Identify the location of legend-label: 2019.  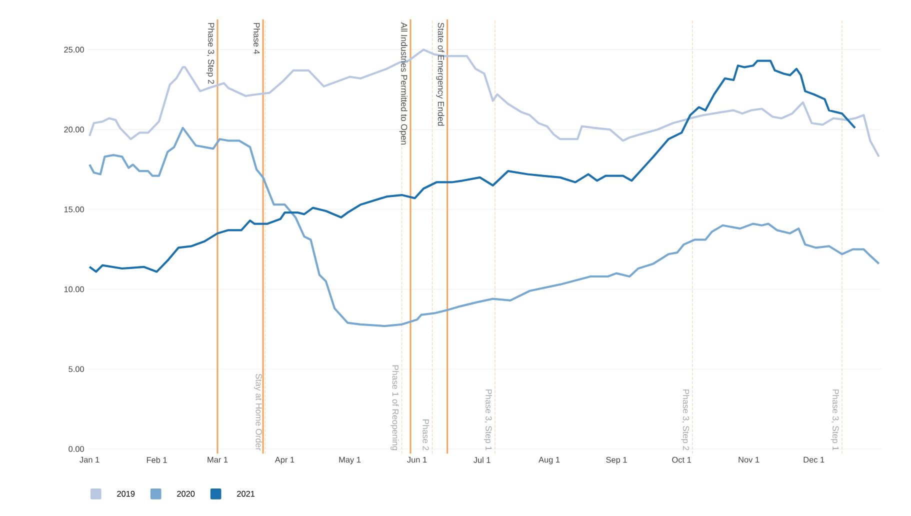
(126, 494).